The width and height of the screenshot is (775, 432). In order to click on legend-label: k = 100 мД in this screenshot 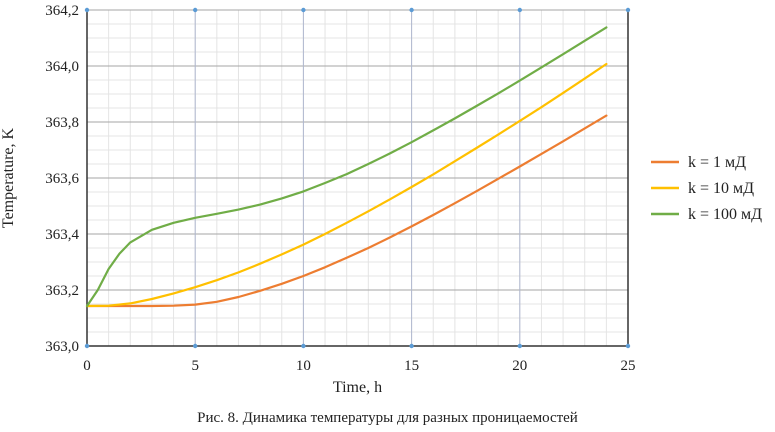, I will do `click(725, 214)`.